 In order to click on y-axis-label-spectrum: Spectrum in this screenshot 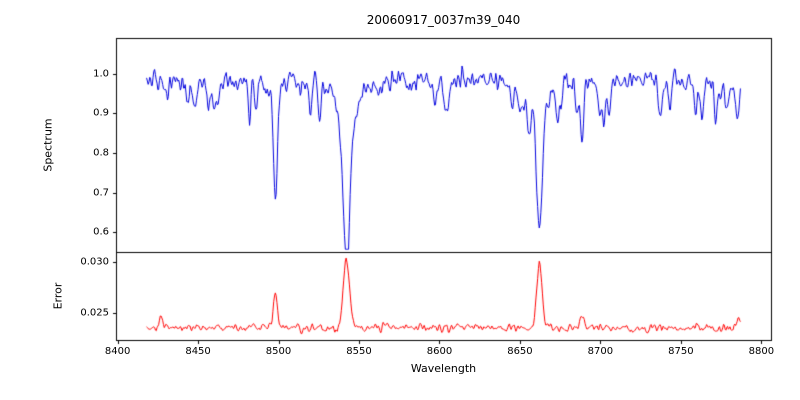, I will do `click(48, 145)`.